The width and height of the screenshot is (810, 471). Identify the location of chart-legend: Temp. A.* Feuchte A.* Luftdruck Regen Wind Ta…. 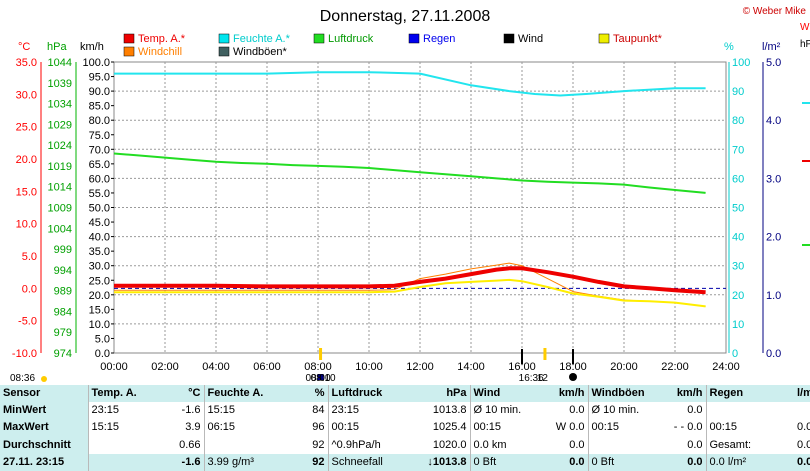
(393, 45).